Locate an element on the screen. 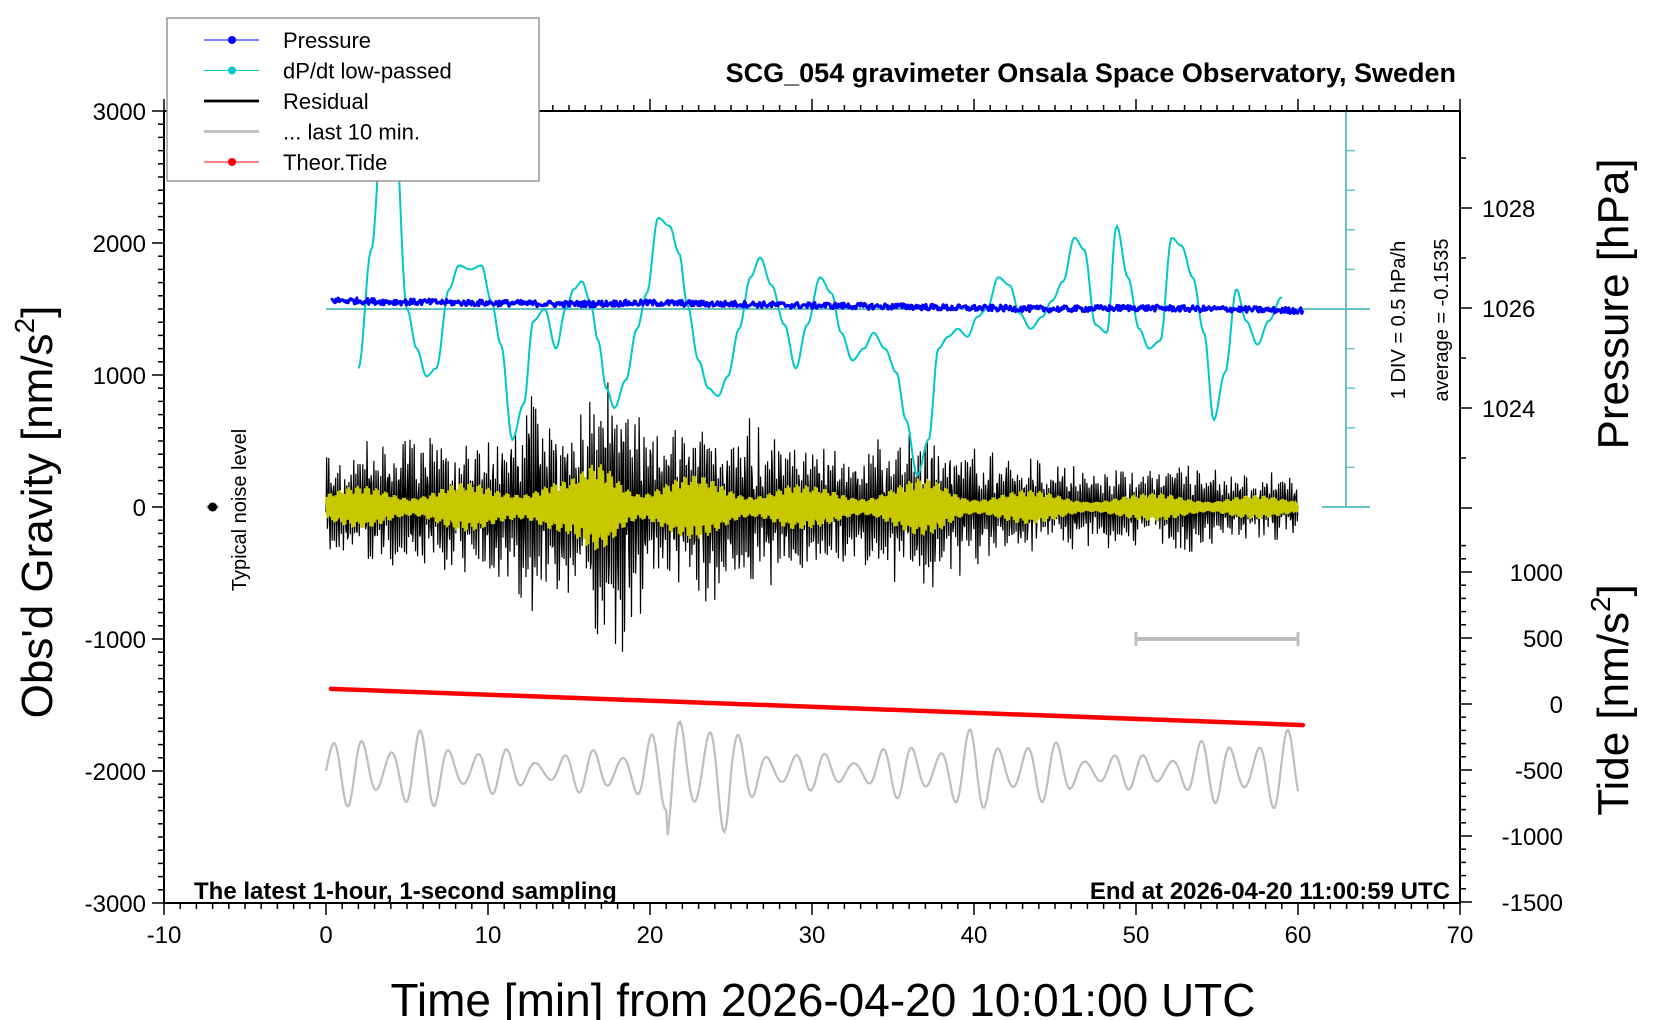 The width and height of the screenshot is (1660, 1020). y-tide-tick-label: -1500 is located at coordinates (1532, 903).